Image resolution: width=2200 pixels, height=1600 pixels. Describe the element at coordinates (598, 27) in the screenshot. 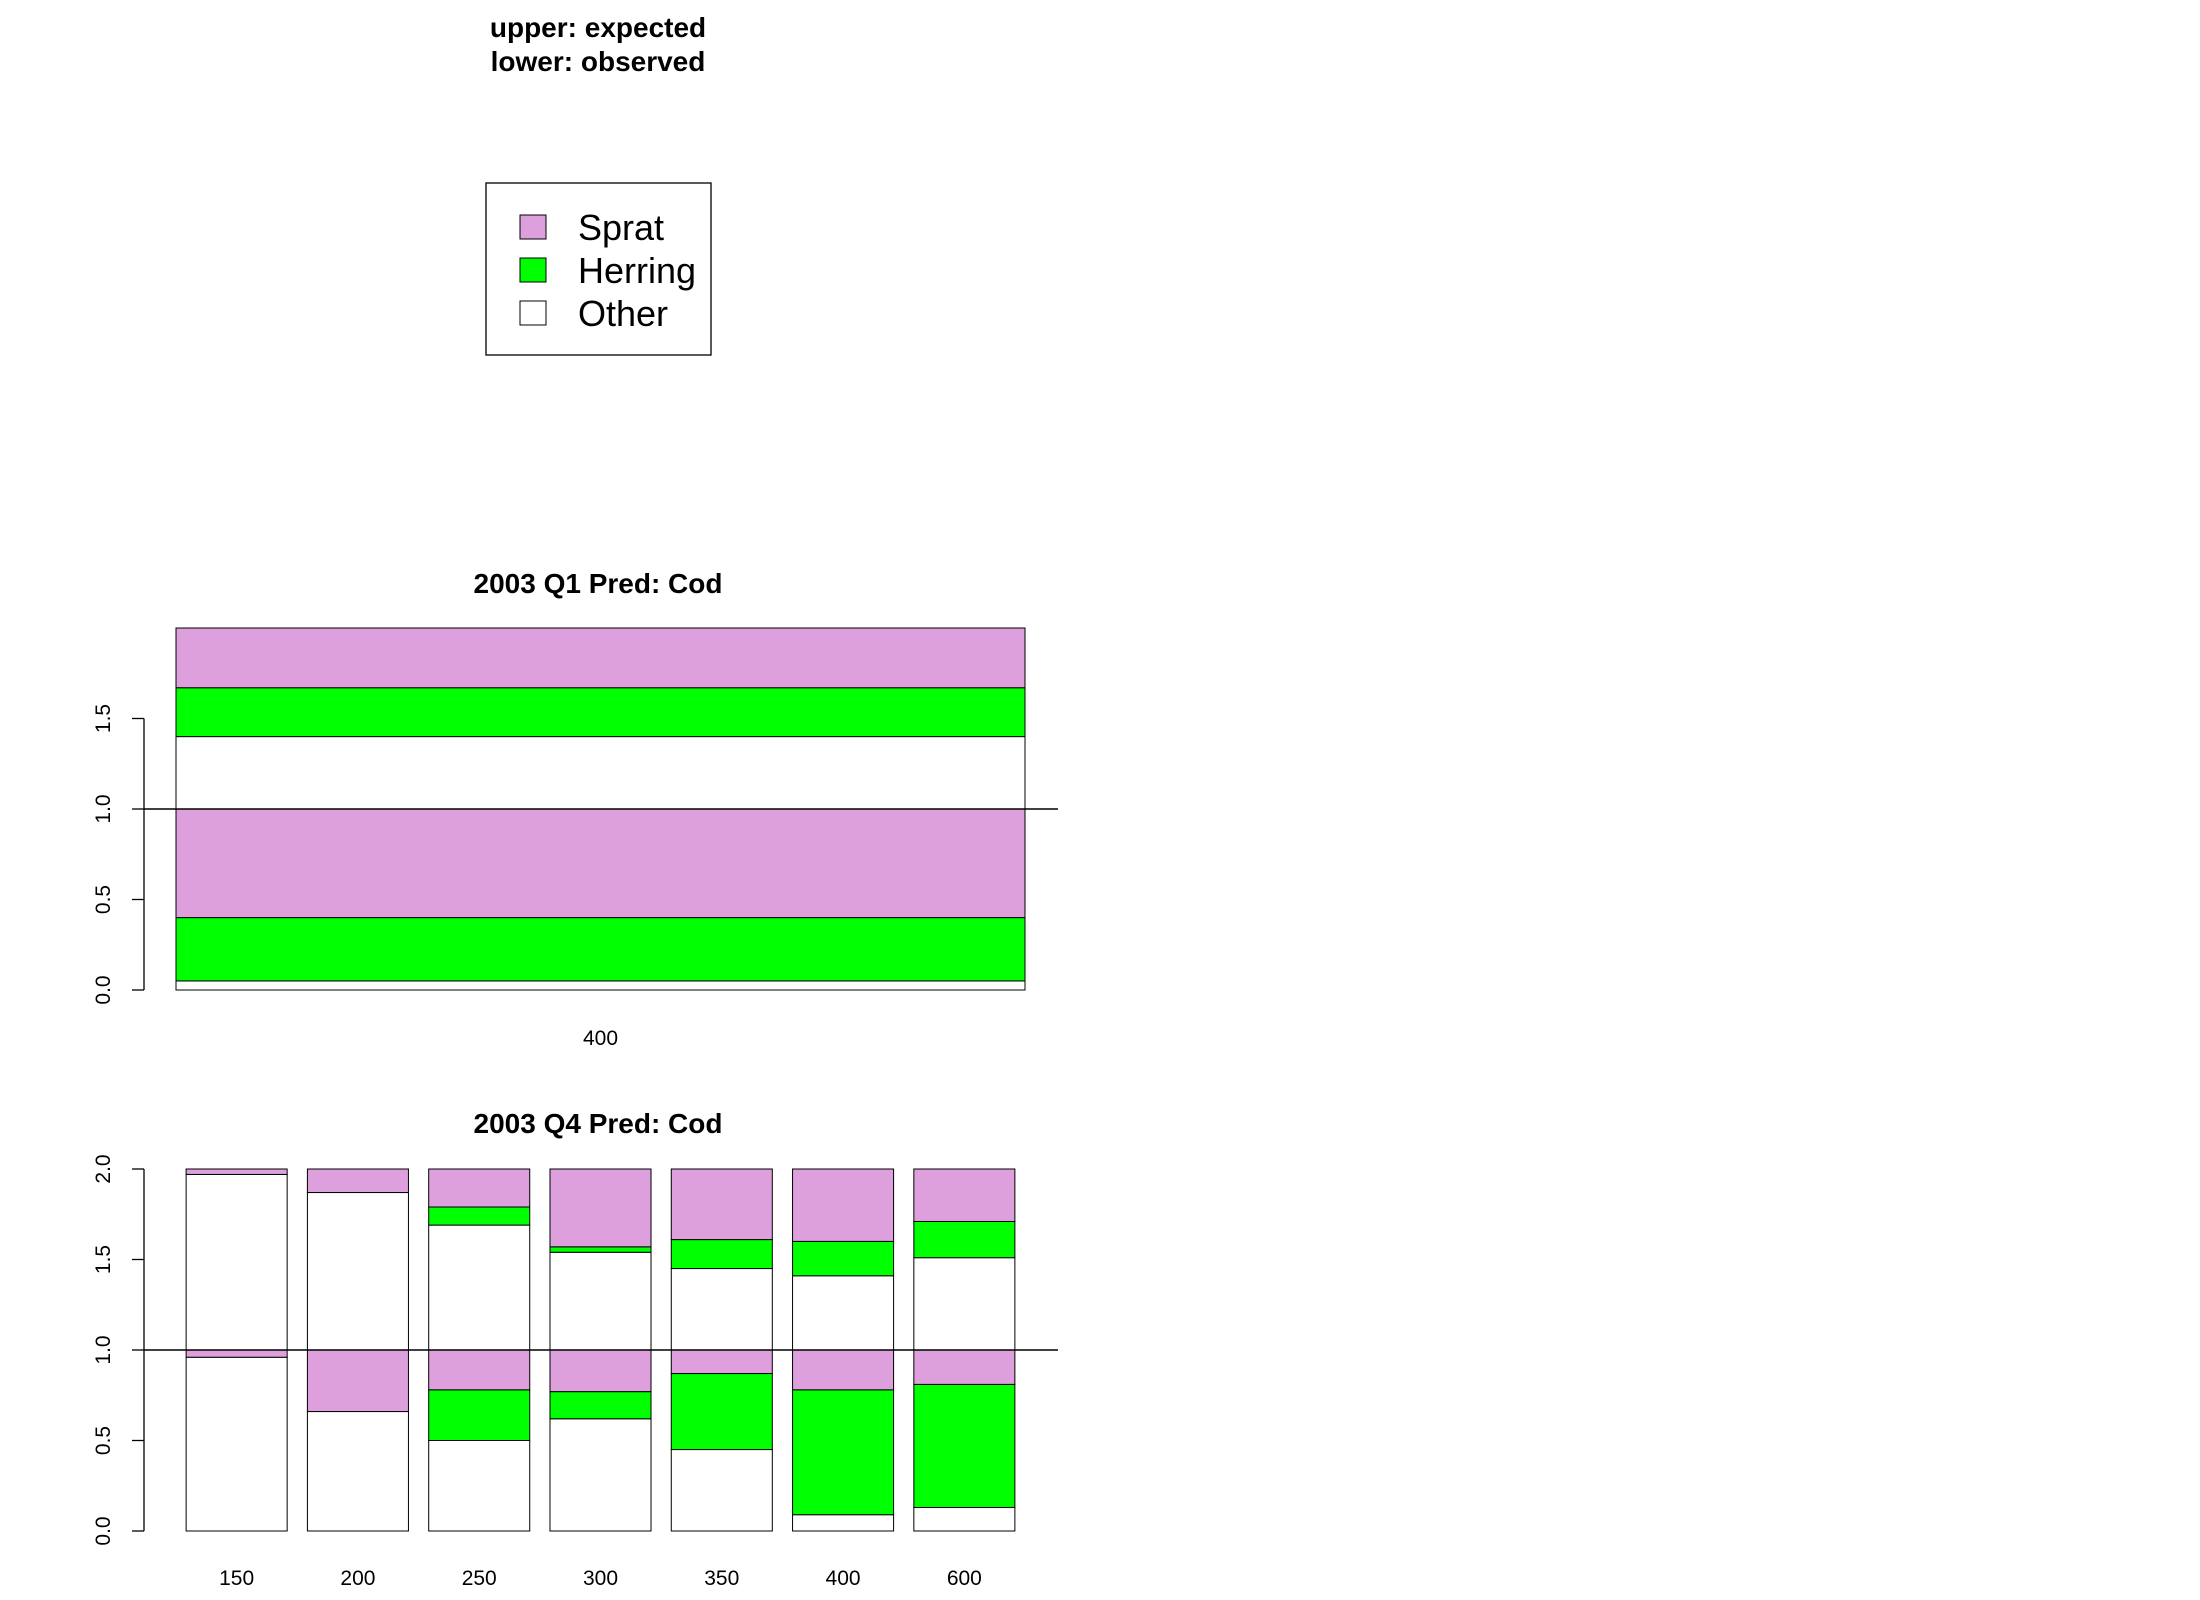

I see `header-line-expected: upper: expected` at that location.